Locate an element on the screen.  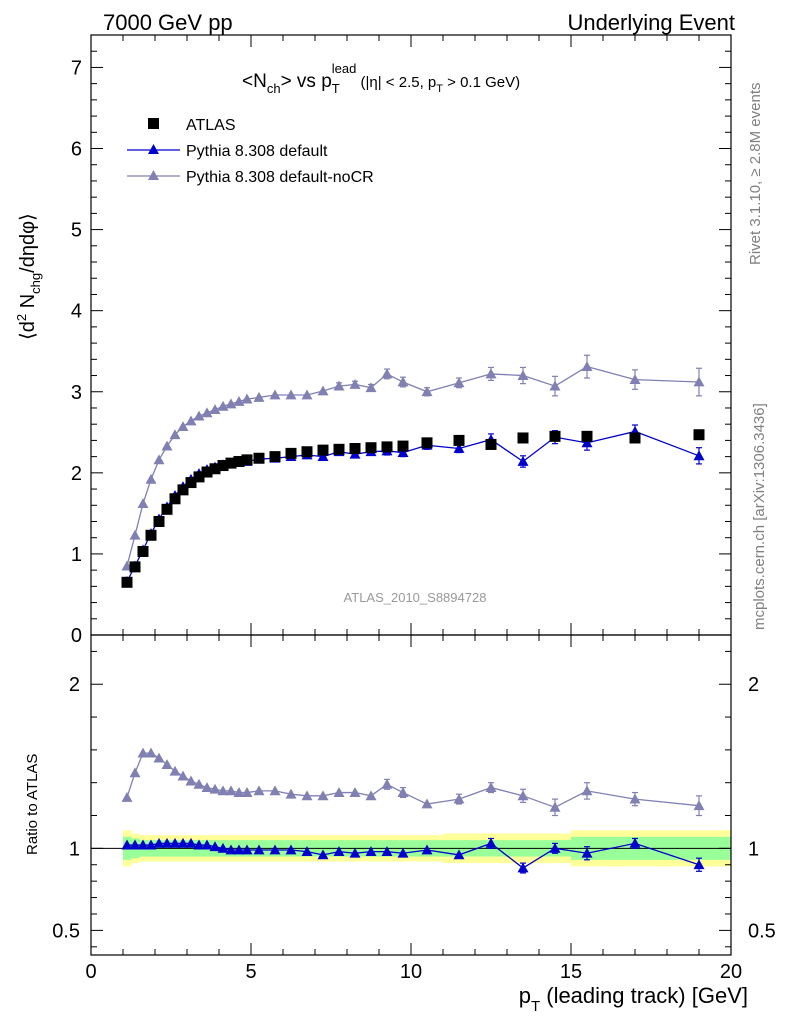
main-y-tick-label: 1 is located at coordinates (76, 555).